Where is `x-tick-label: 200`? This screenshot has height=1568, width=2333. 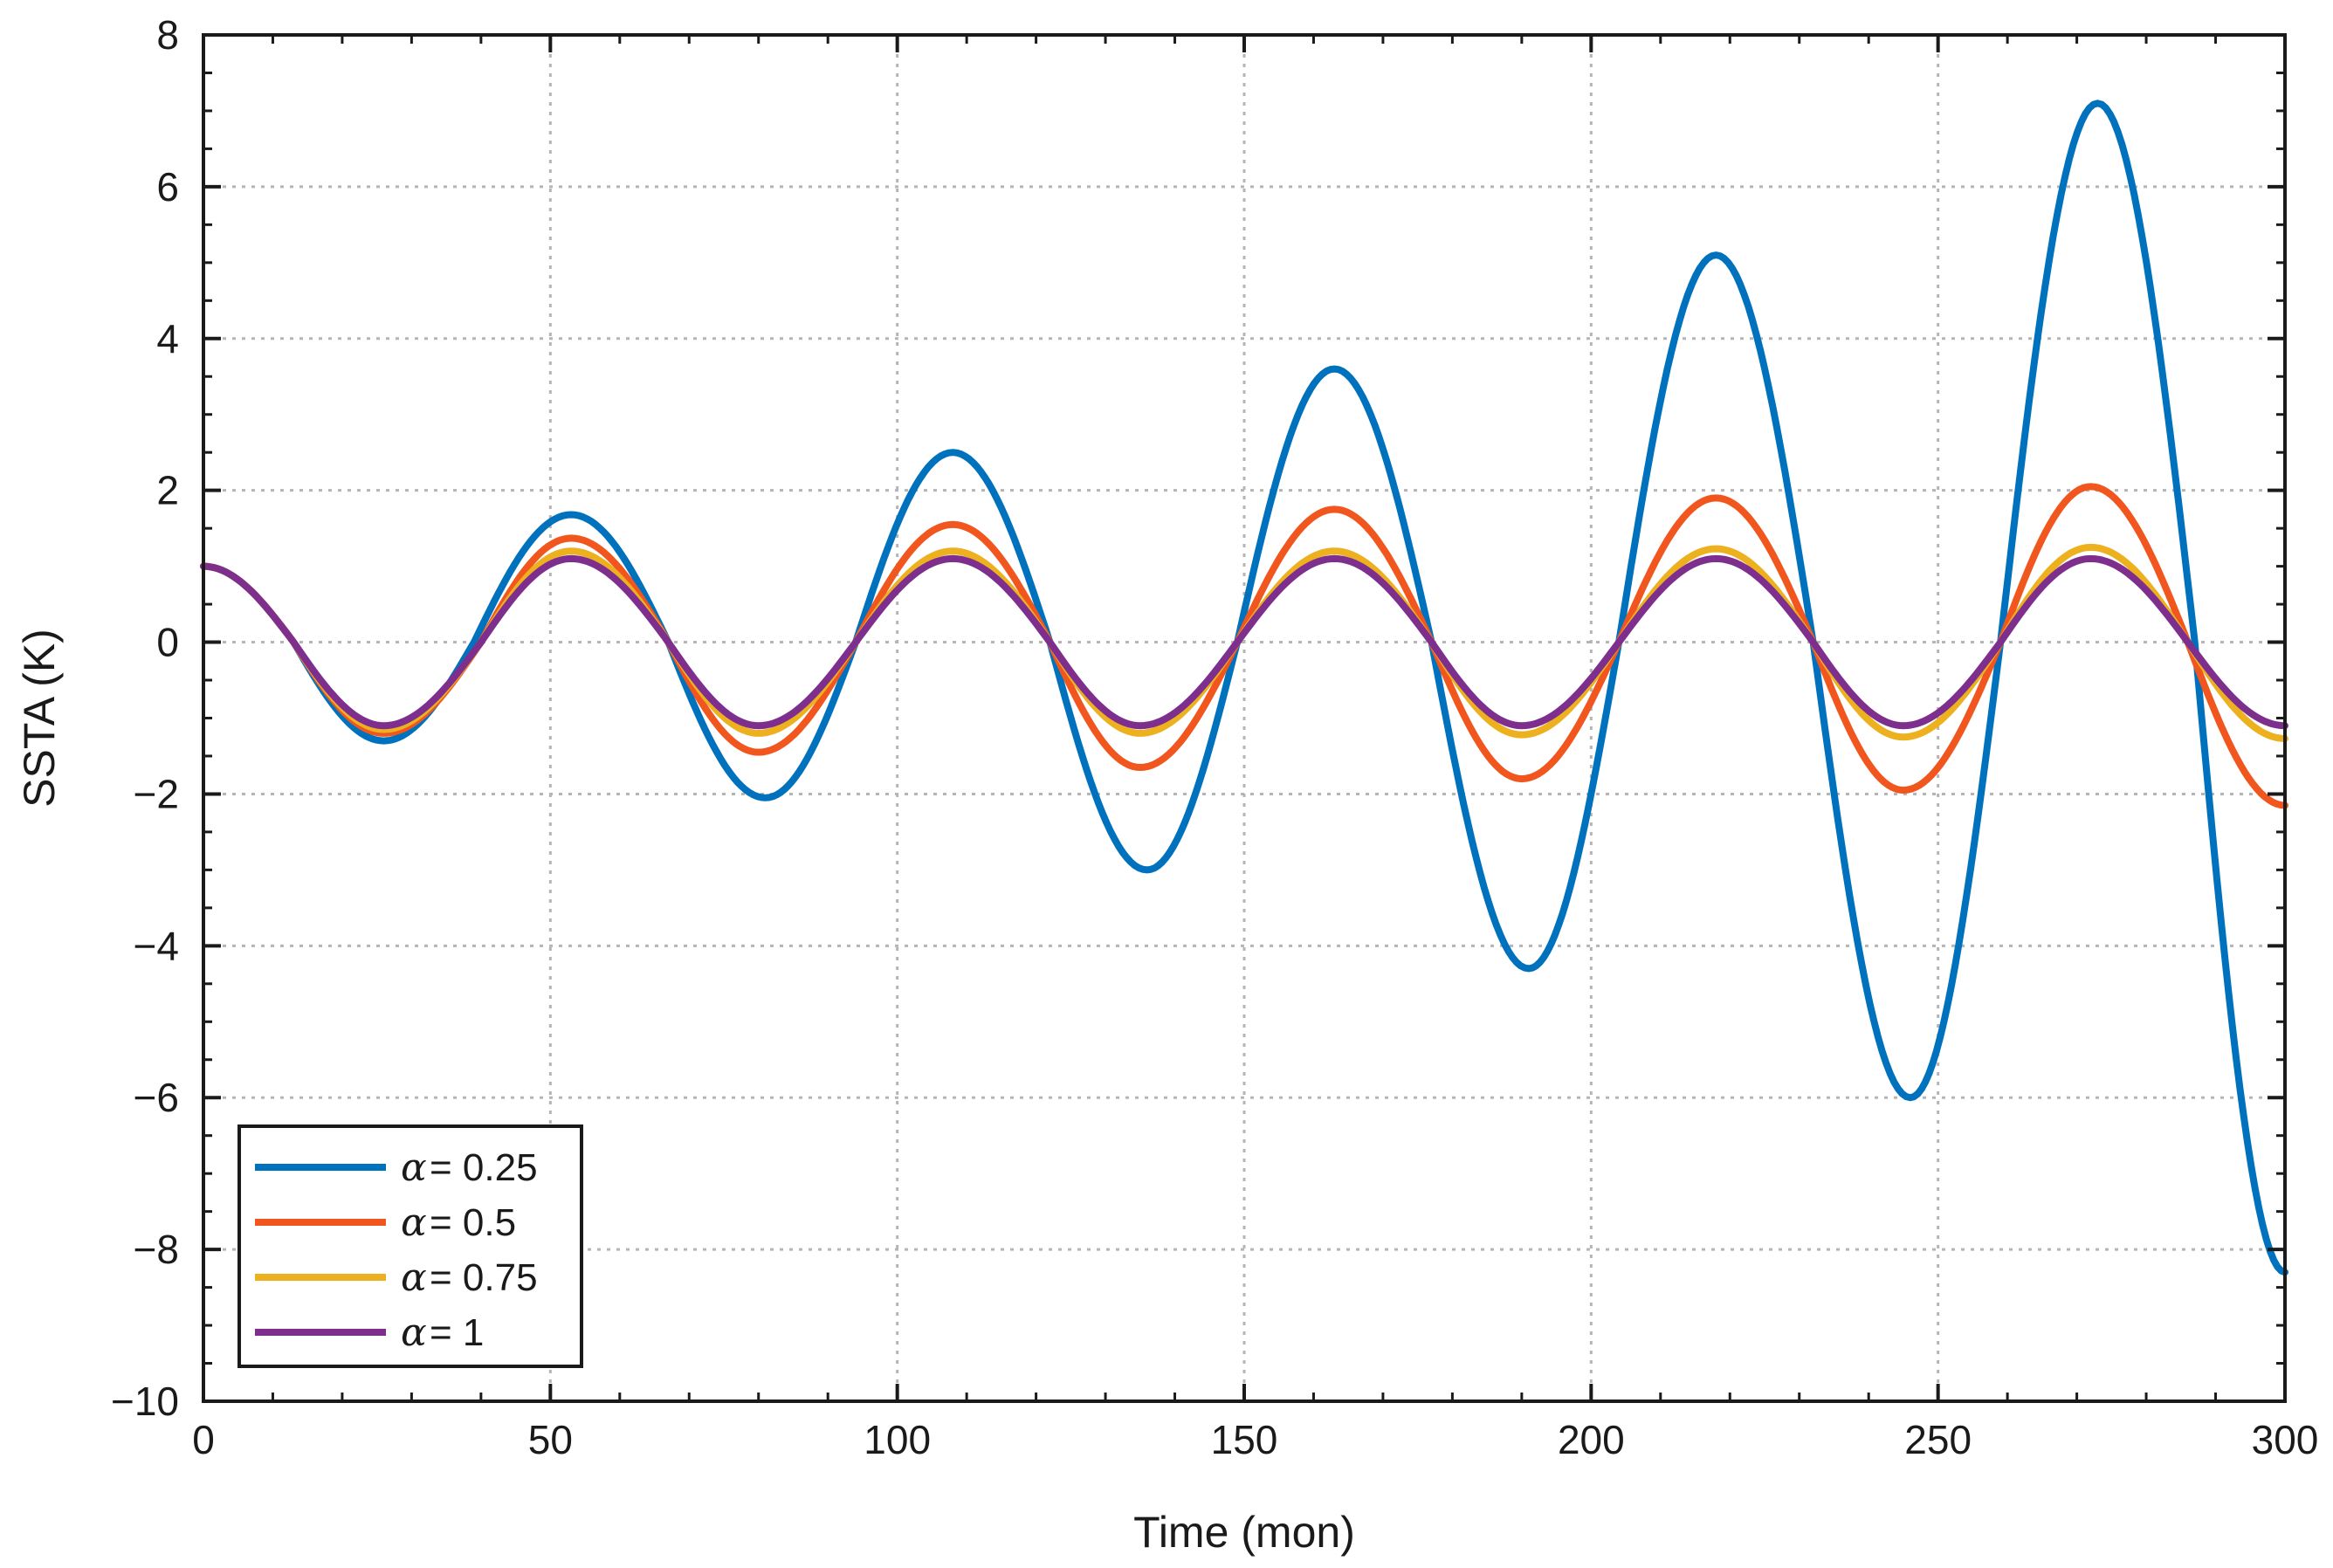 x-tick-label: 200 is located at coordinates (1592, 1439).